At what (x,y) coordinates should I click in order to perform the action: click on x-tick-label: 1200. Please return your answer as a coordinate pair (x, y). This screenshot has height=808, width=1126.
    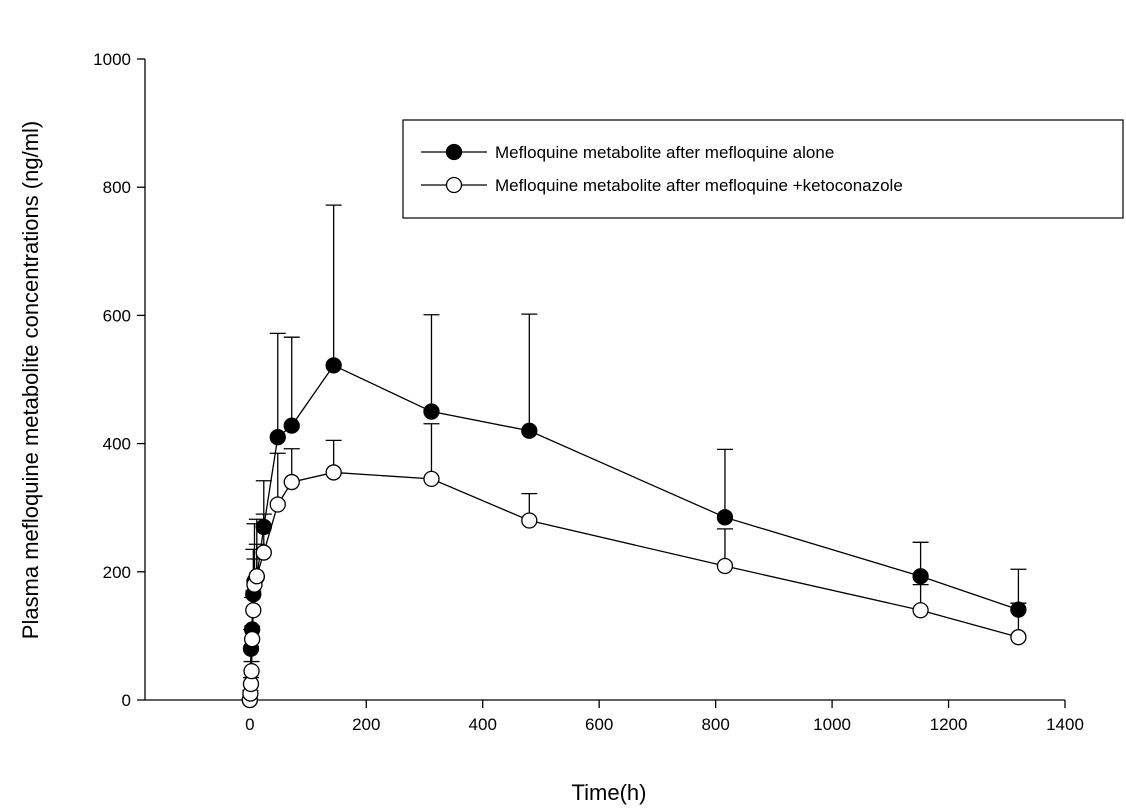
    Looking at the image, I should click on (949, 724).